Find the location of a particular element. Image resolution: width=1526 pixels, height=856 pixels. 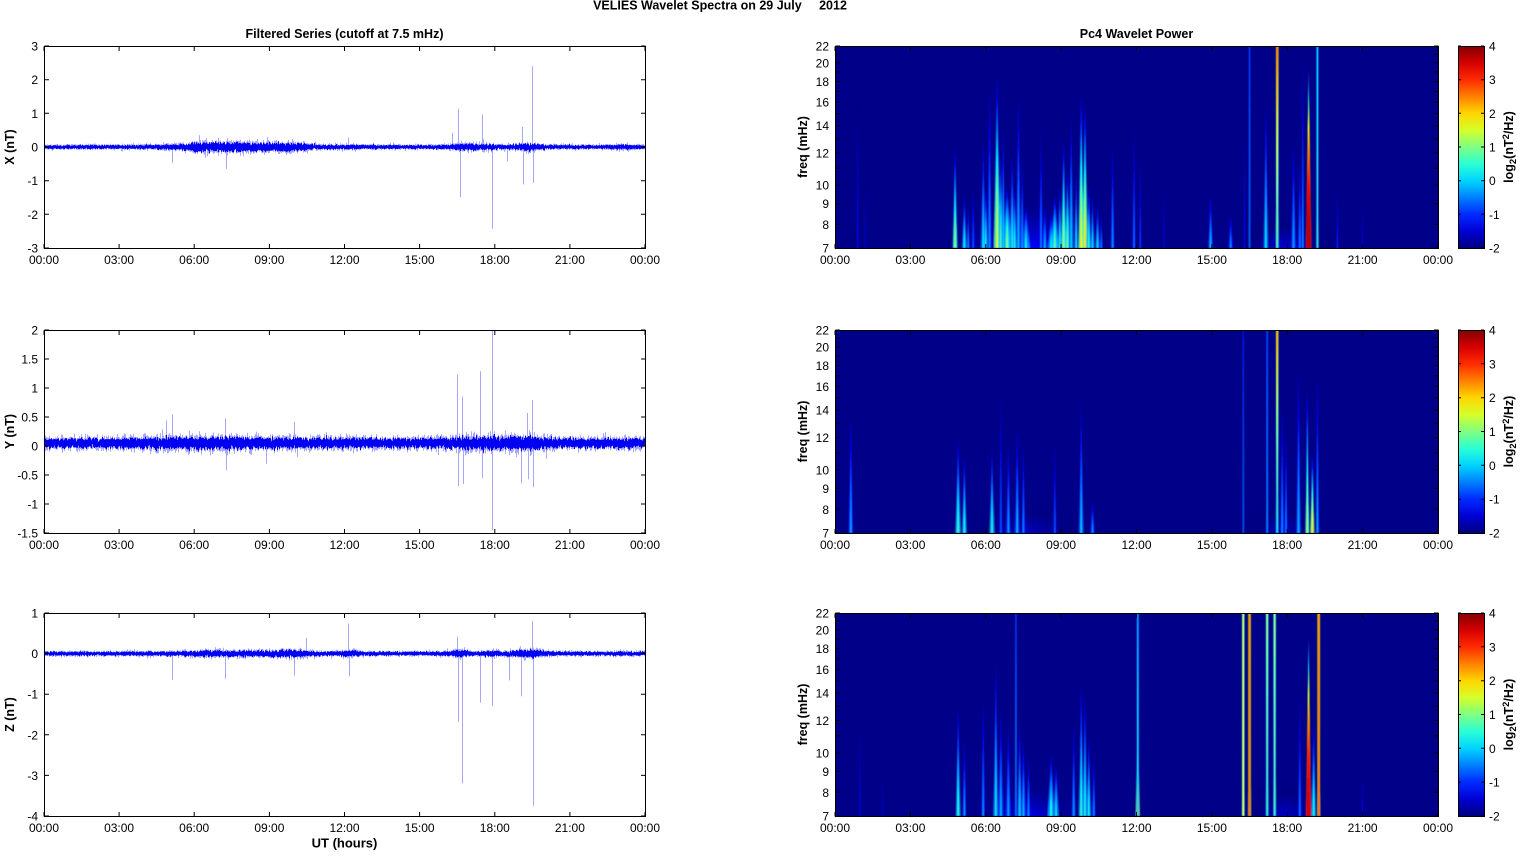

svg-text: UT (hours) is located at coordinates (345, 843).